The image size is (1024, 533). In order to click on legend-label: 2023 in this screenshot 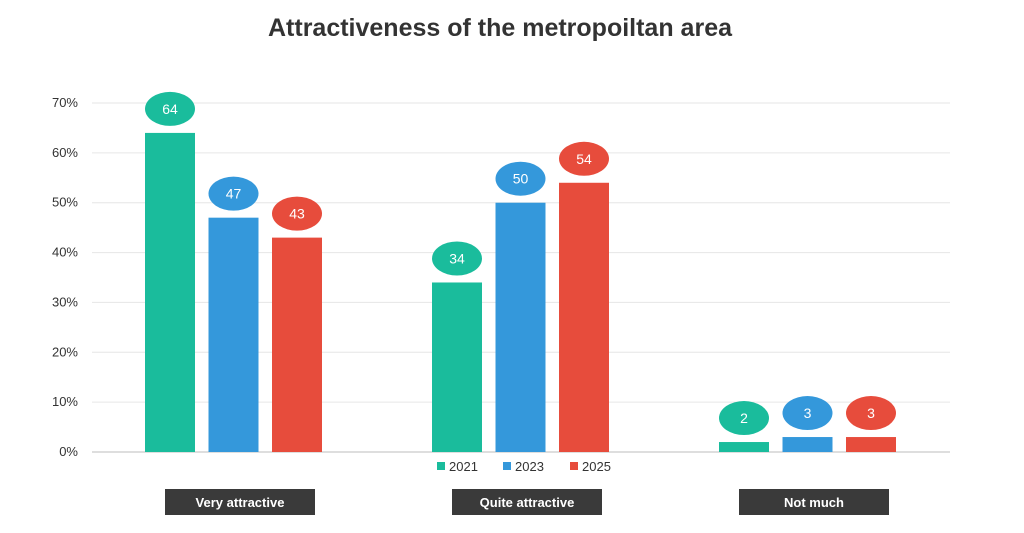, I will do `click(529, 466)`.